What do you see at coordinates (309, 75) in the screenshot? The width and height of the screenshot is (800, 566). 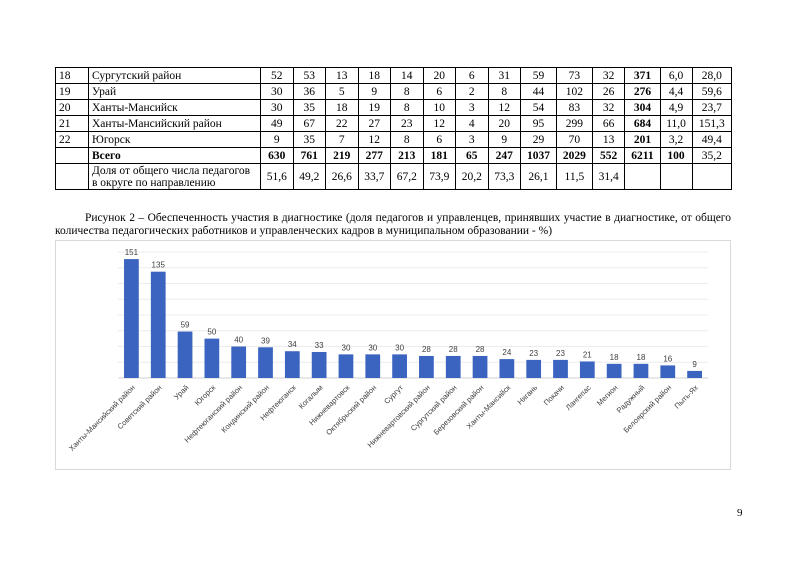 I see `value-cell: 53` at bounding box center [309, 75].